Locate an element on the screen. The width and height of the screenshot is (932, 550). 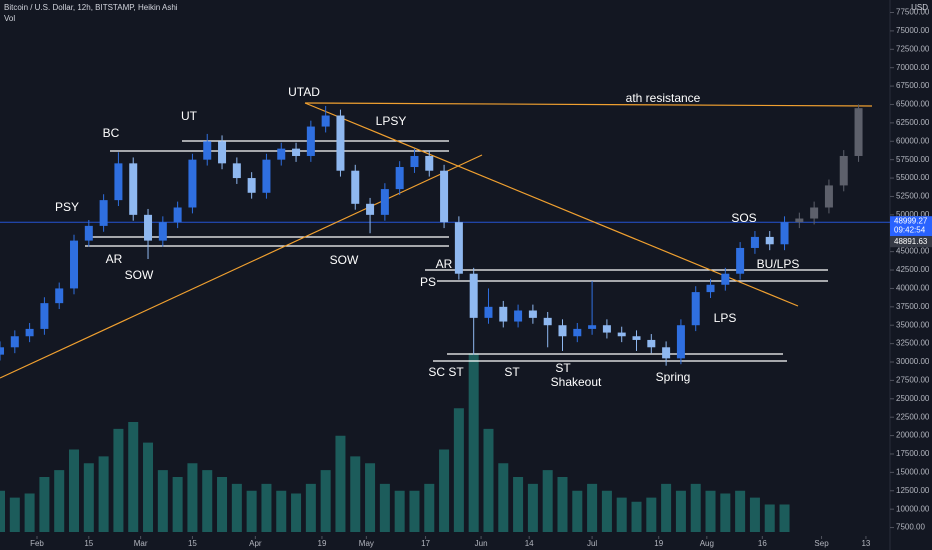
y-tick-label: 72500.00 is located at coordinates (913, 48).